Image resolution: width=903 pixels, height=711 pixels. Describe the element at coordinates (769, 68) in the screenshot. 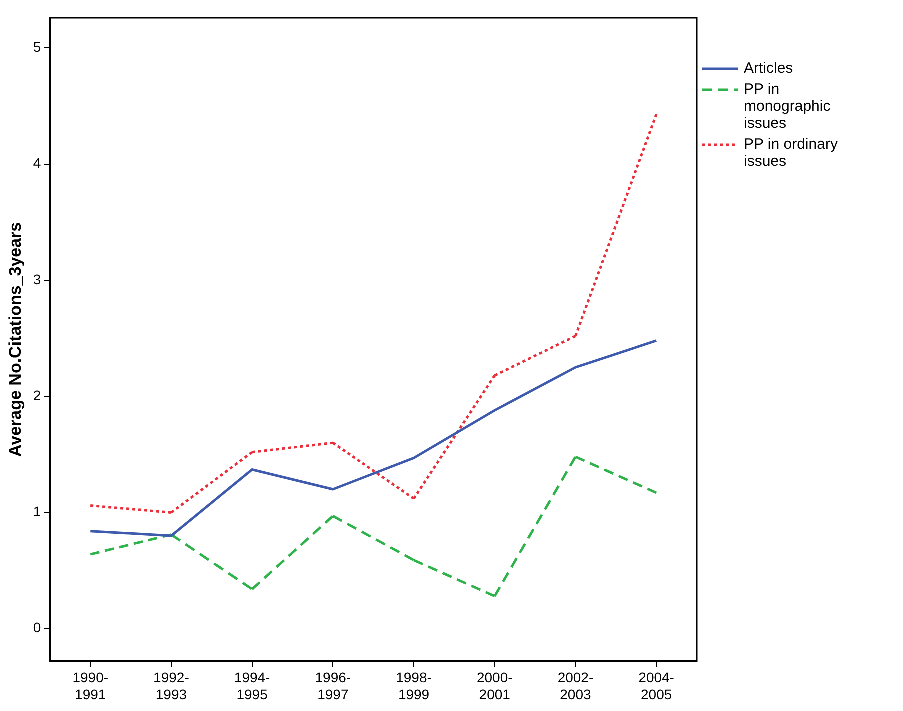

I see `legend-label: Articles` at that location.